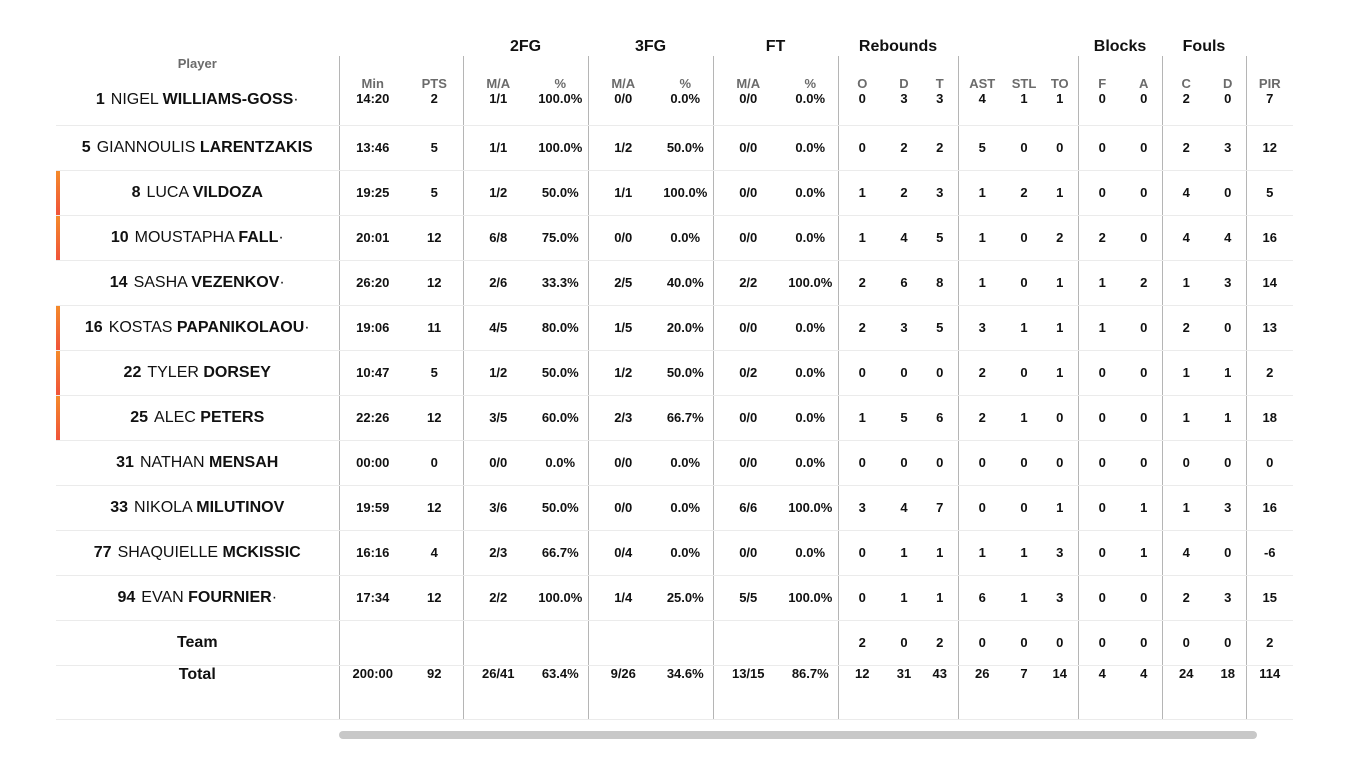 This screenshot has height=763, width=1356. What do you see at coordinates (981, 328) in the screenshot?
I see `stat-ast: 3` at bounding box center [981, 328].